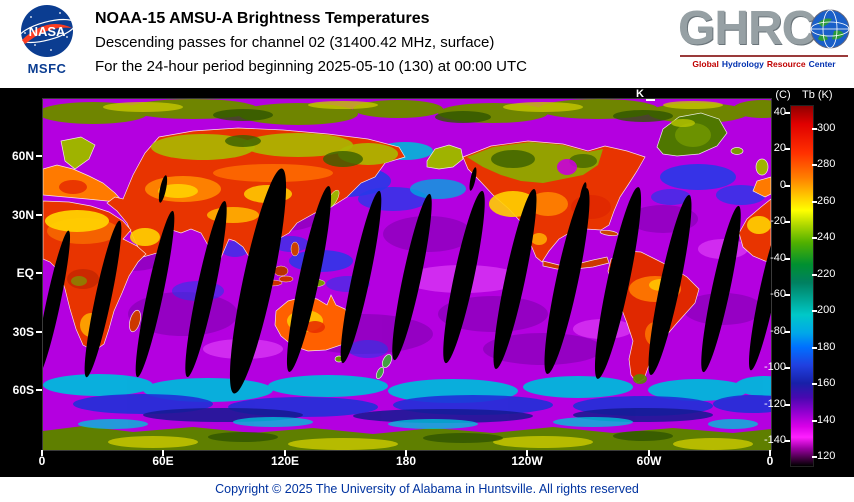 This screenshot has height=502, width=854. What do you see at coordinates (826, 310) in the screenshot?
I see `cb-k-label: 200` at bounding box center [826, 310].